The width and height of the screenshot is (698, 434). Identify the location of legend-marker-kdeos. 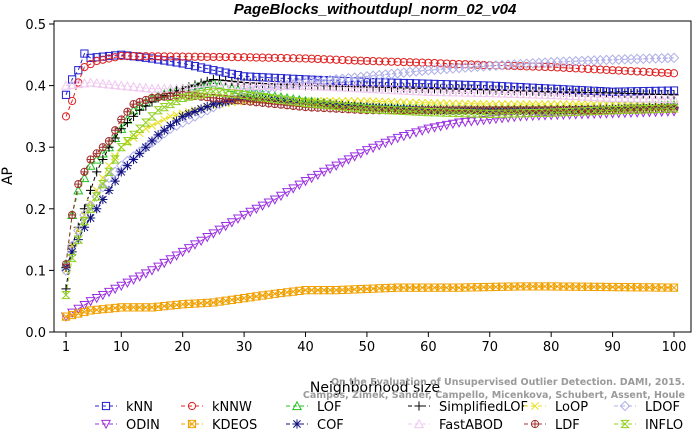
(192, 424).